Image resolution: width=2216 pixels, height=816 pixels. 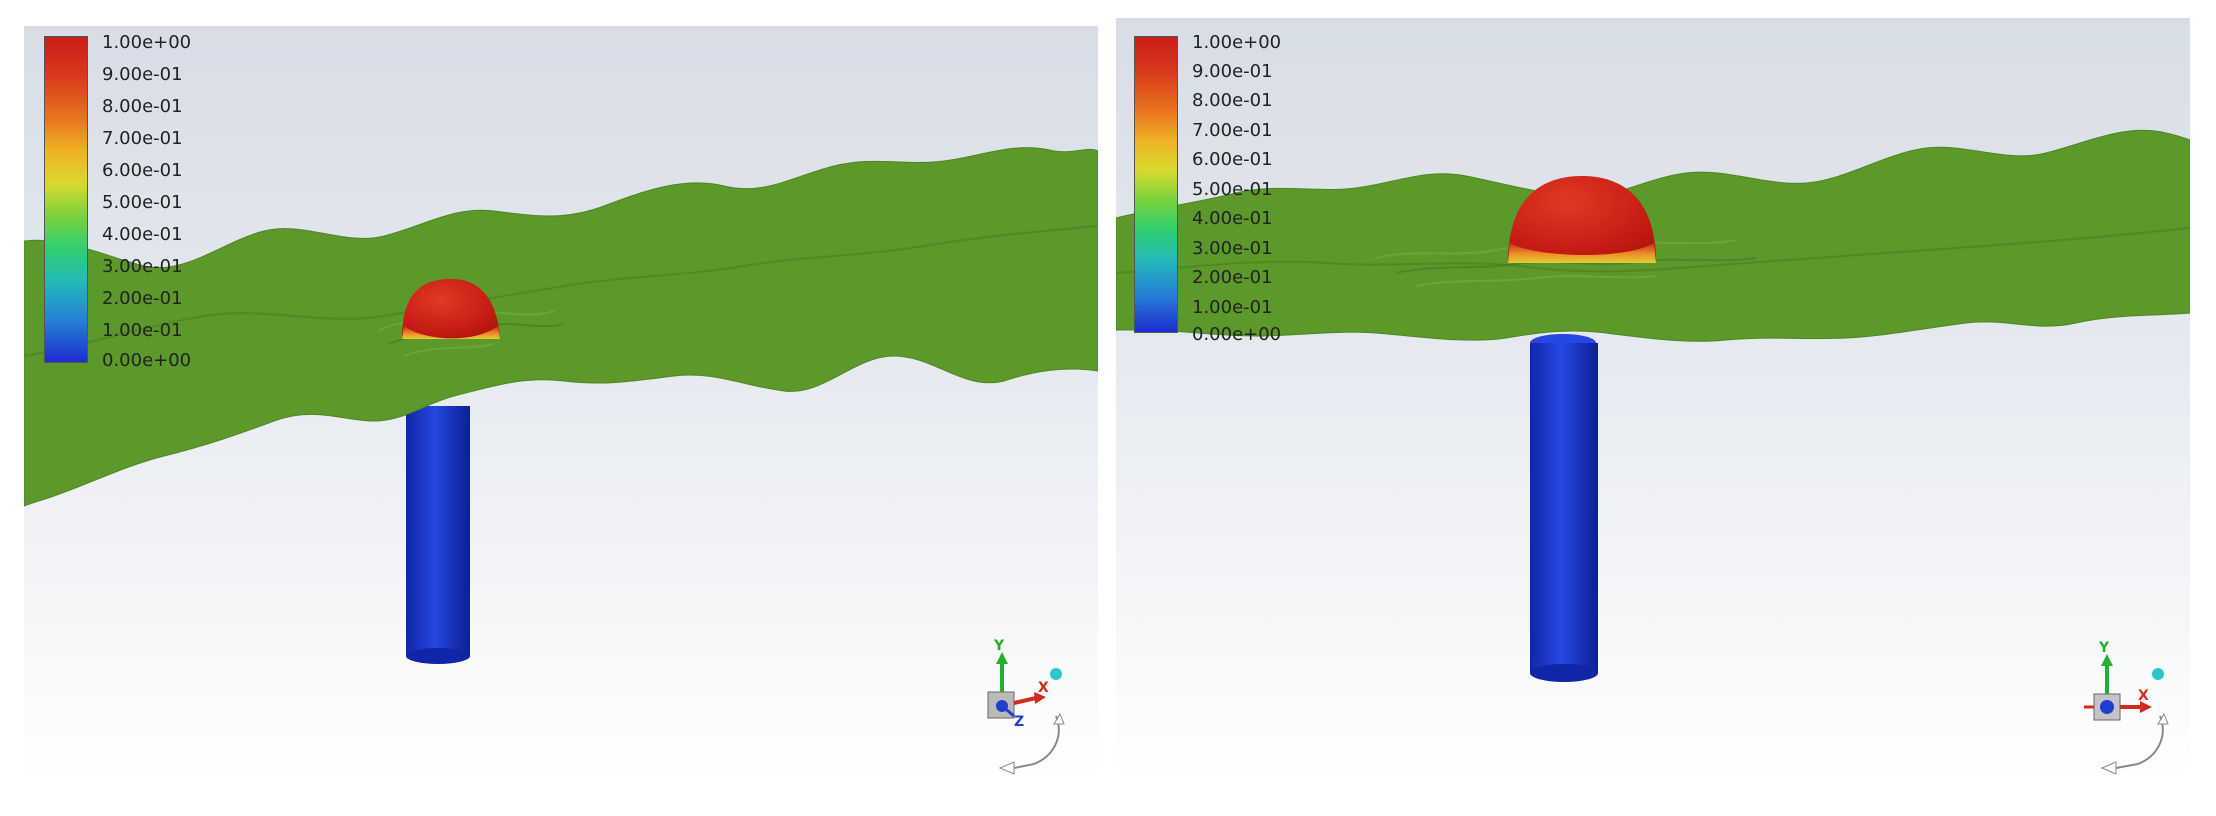 I want to click on dome-right, so click(x=1582, y=219).